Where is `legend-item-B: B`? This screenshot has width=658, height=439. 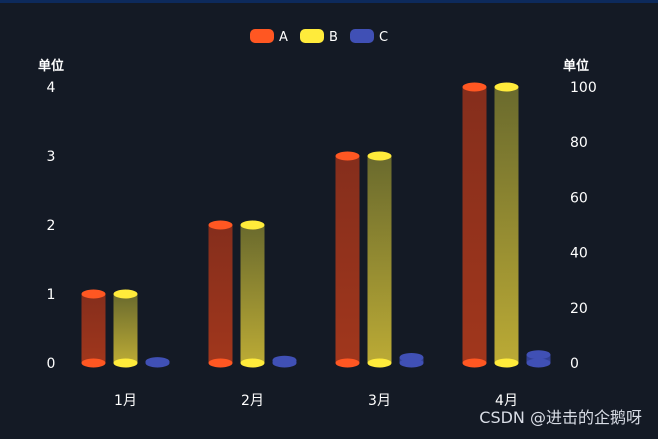 legend-item-B: B is located at coordinates (319, 37).